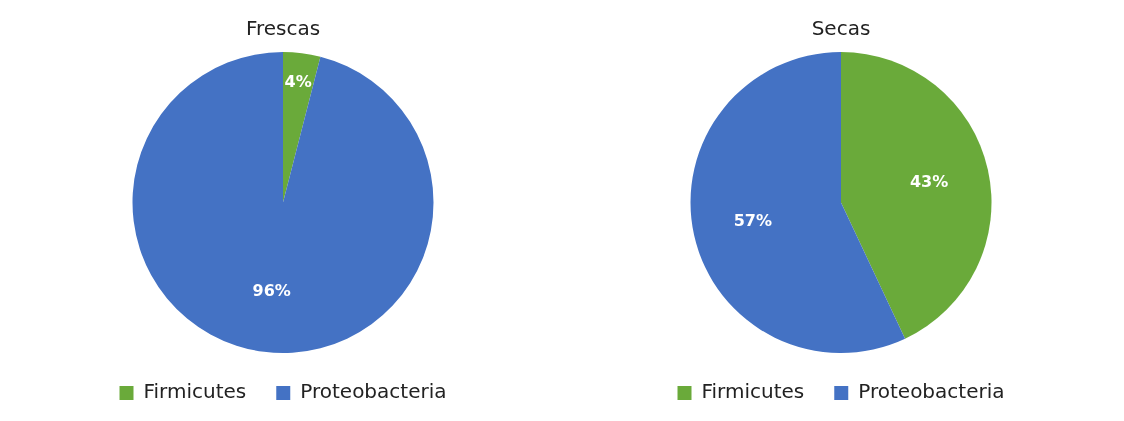  What do you see at coordinates (753, 221) in the screenshot?
I see `data-label: 57%` at bounding box center [753, 221].